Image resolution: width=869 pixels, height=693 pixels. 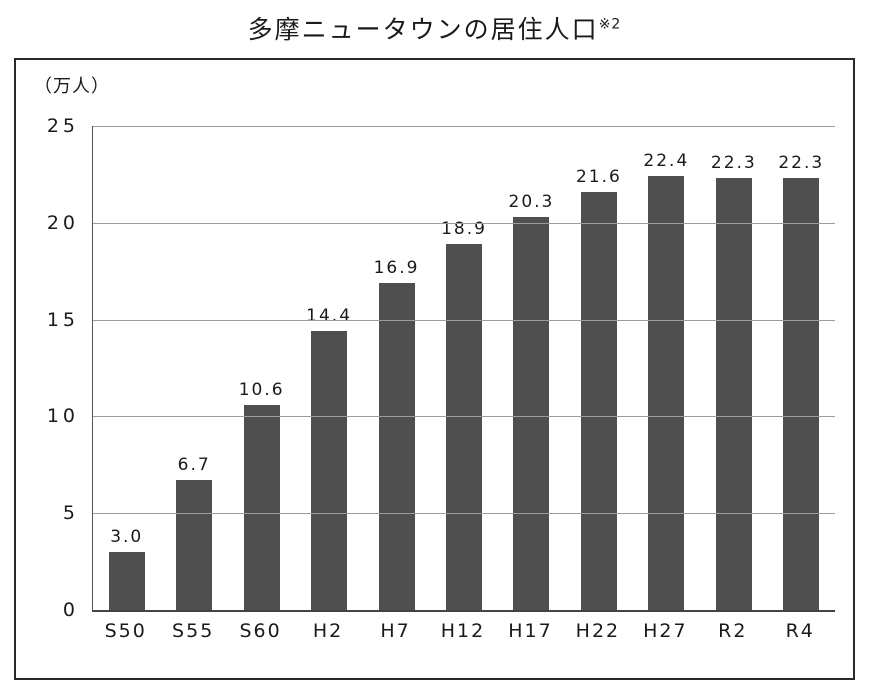 I want to click on x-tick-label-S50: S50, so click(x=125, y=631).